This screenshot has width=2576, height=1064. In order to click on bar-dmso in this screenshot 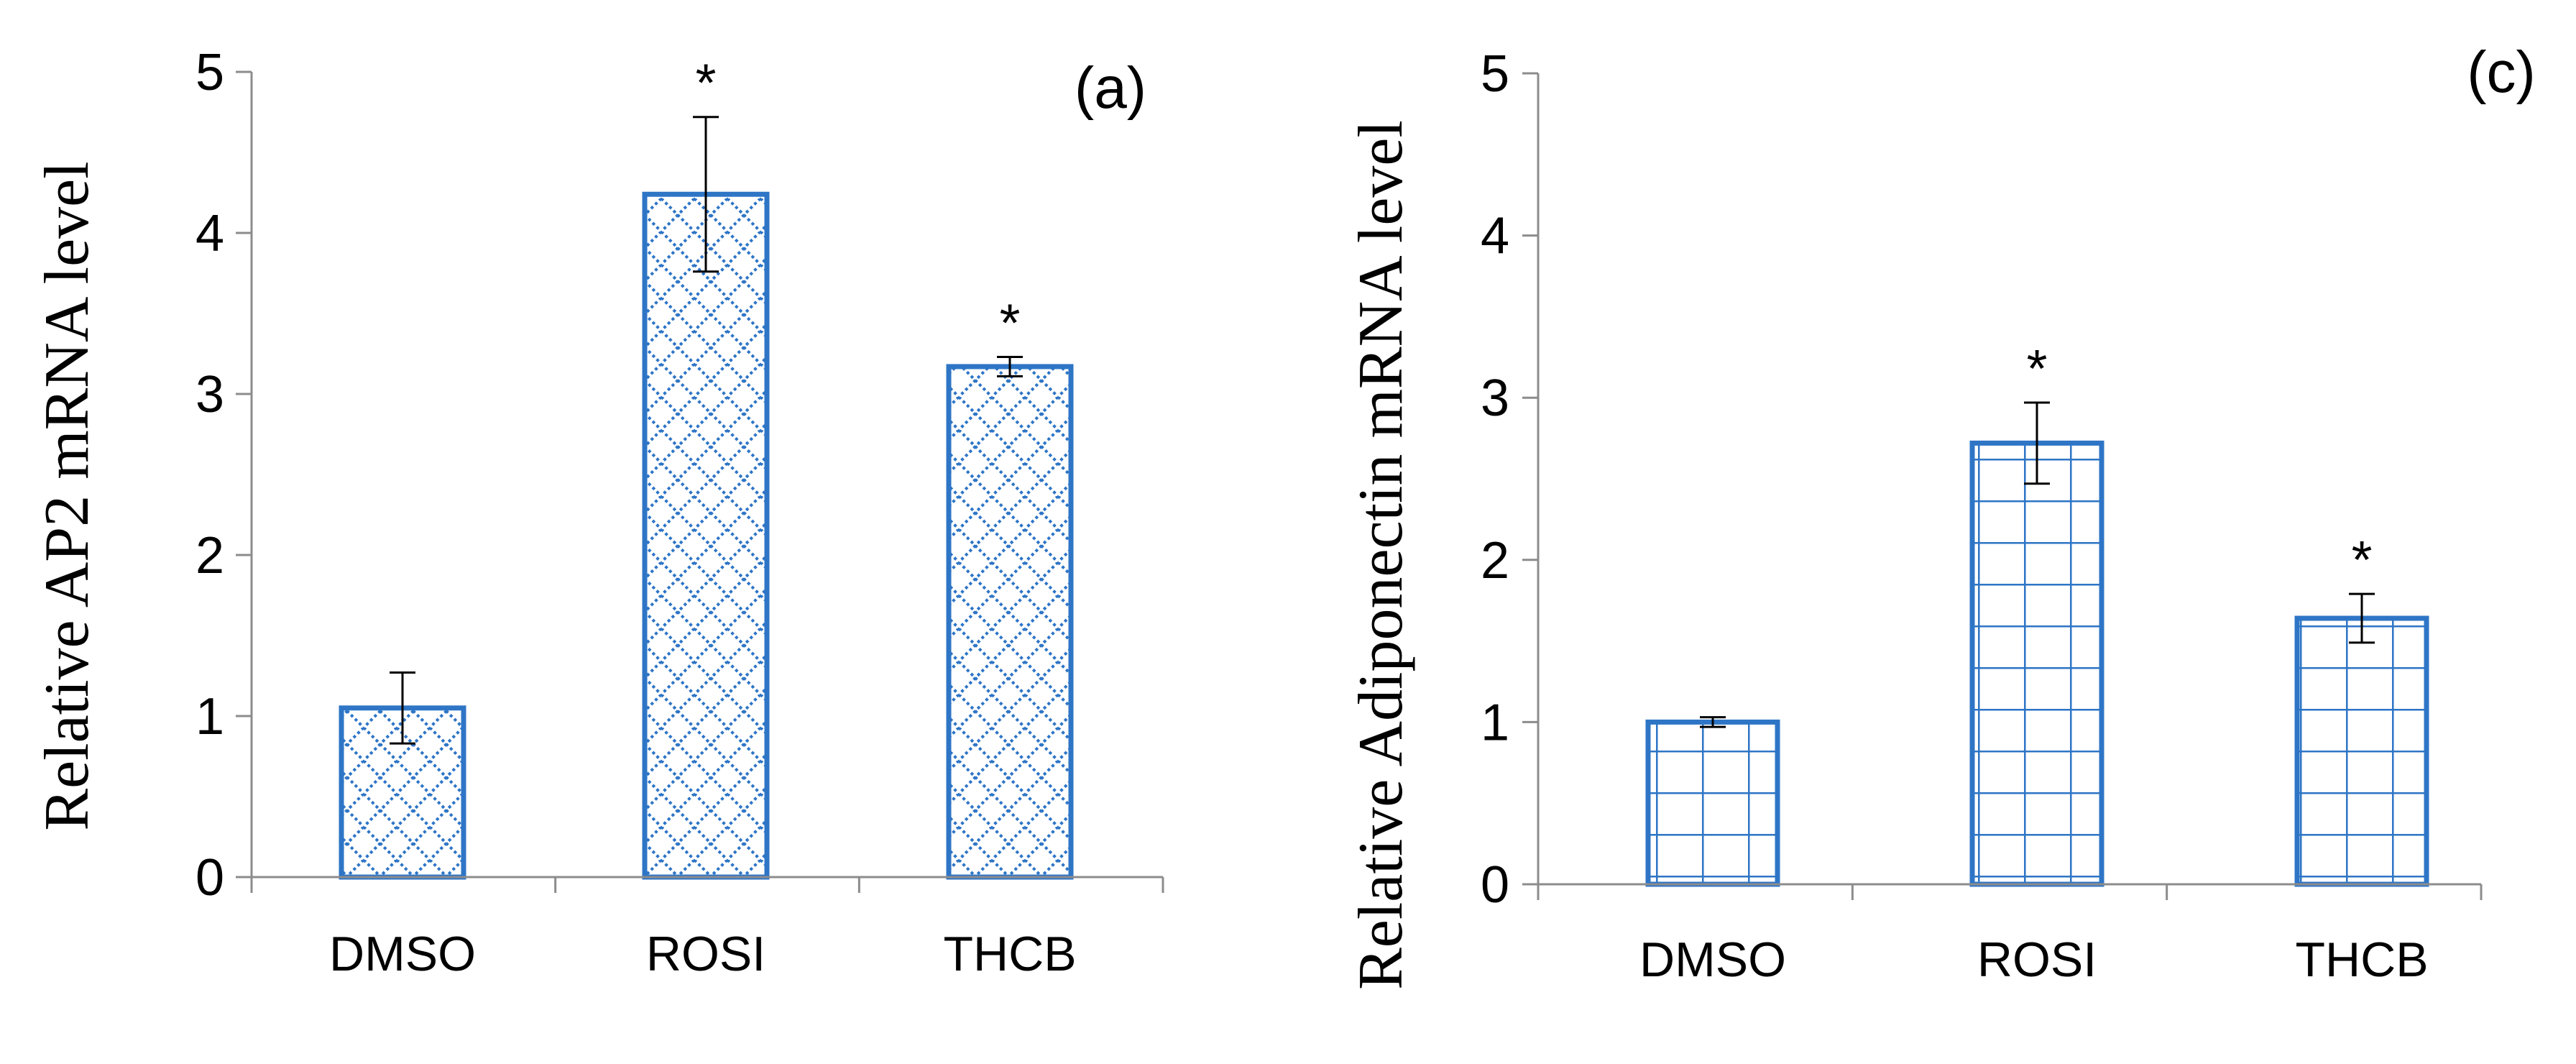, I will do `click(1712, 803)`.